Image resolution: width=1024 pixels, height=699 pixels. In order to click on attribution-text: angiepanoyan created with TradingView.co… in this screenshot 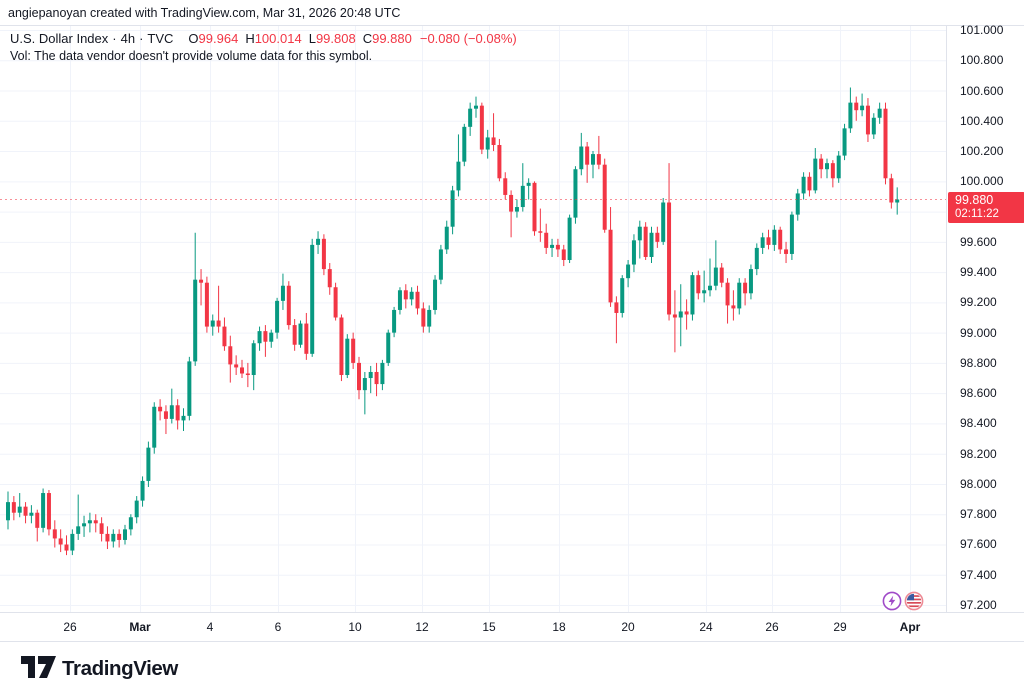, I will do `click(204, 13)`.